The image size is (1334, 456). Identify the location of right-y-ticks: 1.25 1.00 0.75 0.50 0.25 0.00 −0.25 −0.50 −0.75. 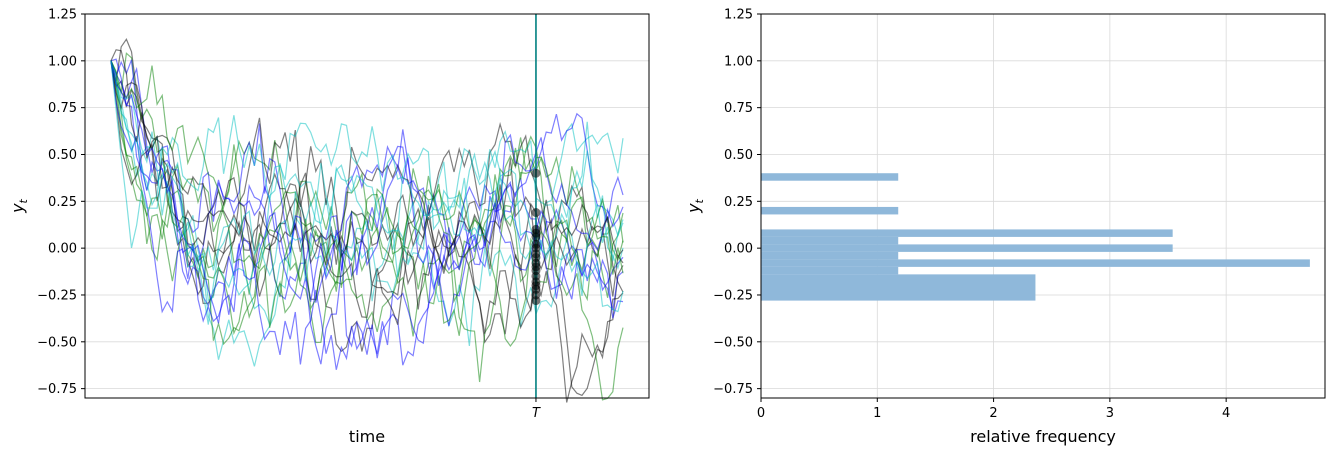
(737, 202).